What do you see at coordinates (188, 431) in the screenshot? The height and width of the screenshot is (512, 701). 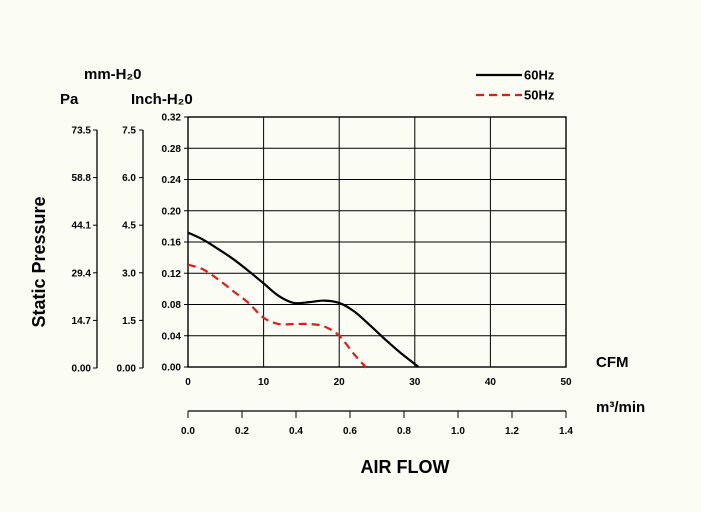 I see `m3min-tick-label: 0.0` at bounding box center [188, 431].